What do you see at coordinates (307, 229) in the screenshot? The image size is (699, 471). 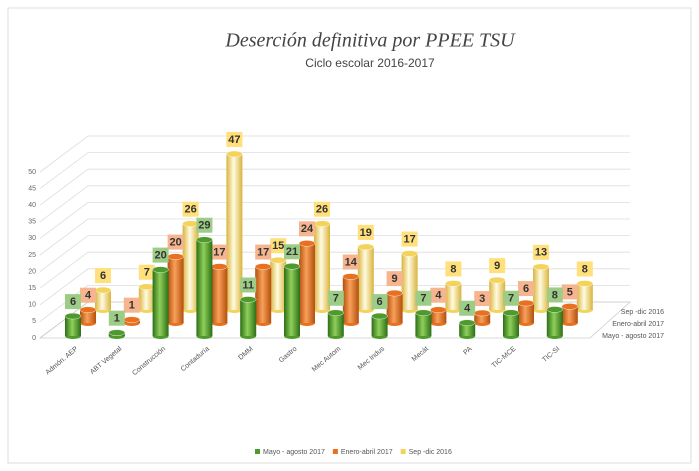 I see `value-label: 24` at bounding box center [307, 229].